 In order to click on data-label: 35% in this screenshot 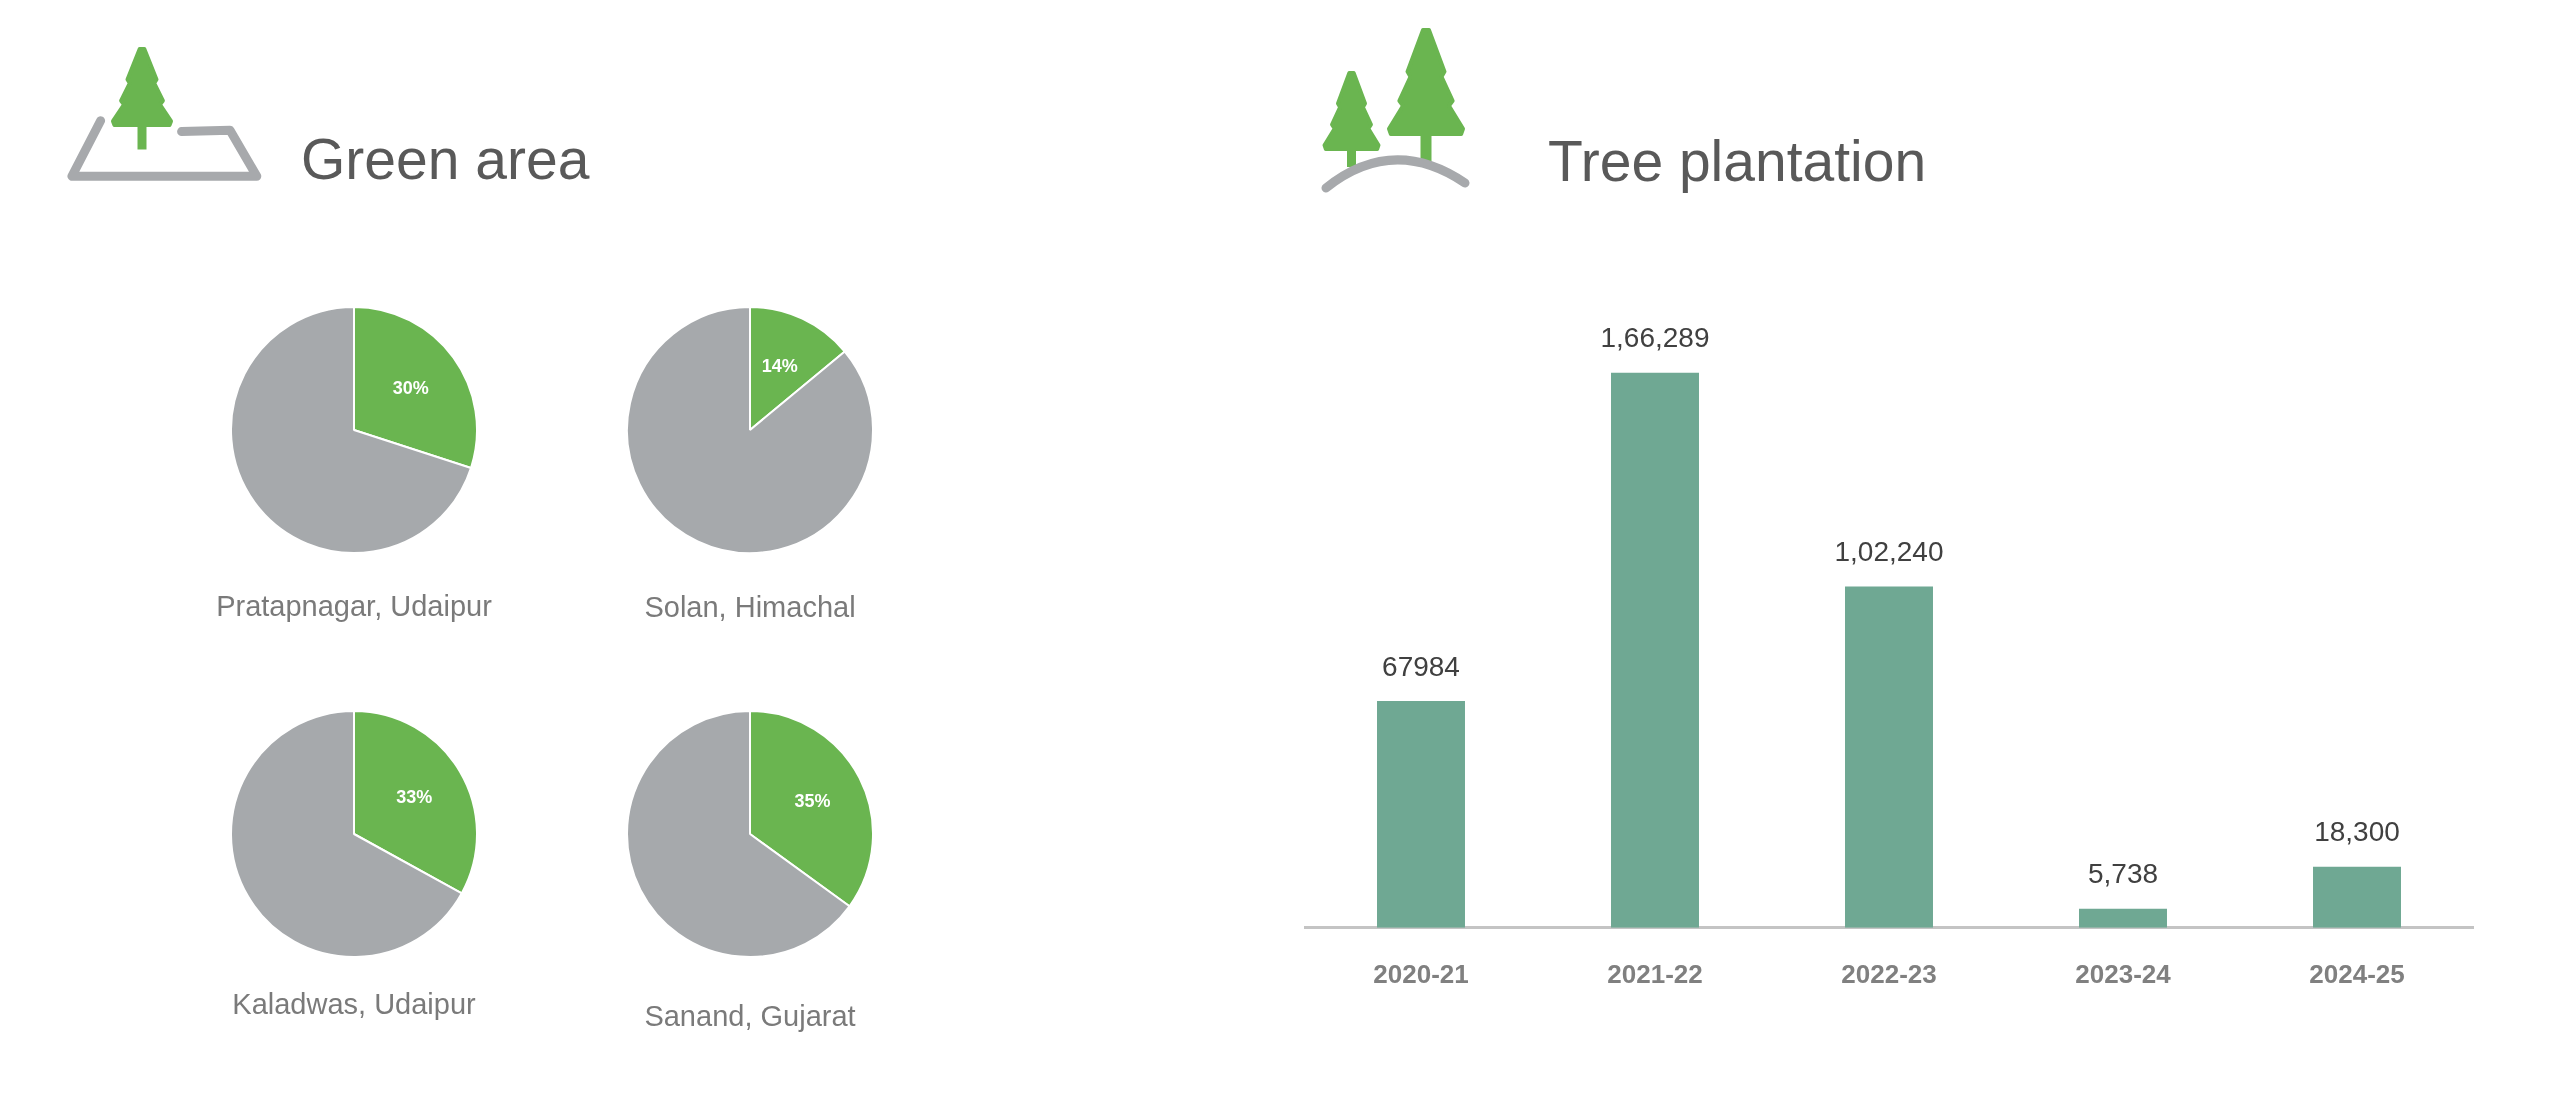, I will do `click(812, 801)`.